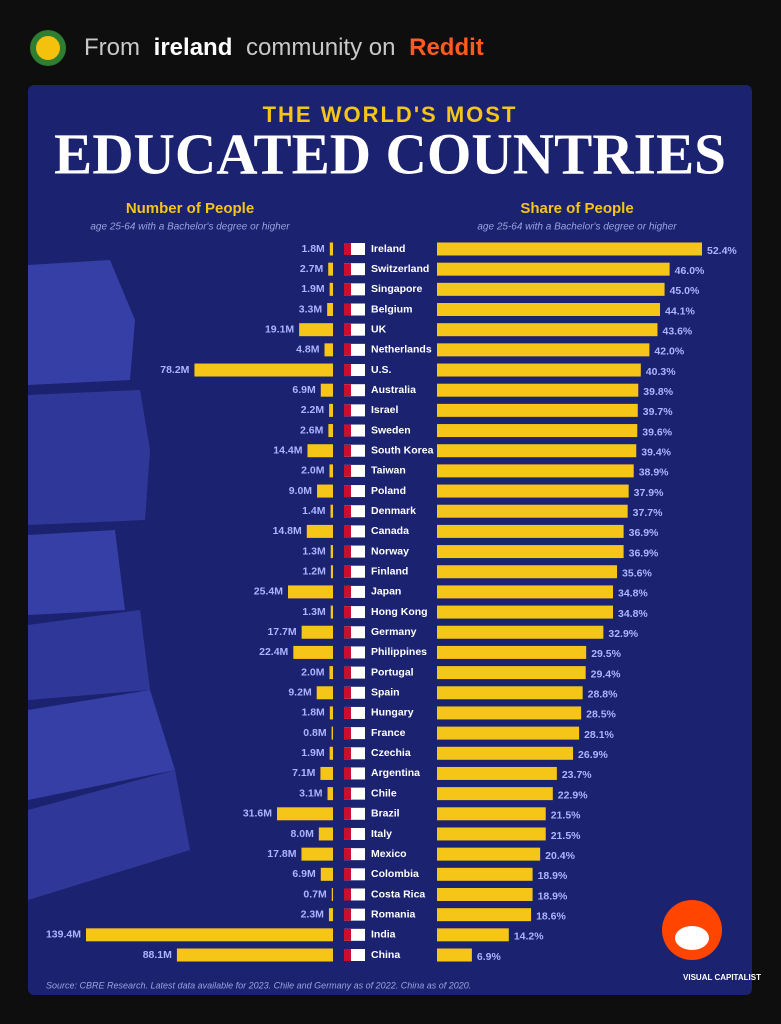  What do you see at coordinates (606, 654) in the screenshot?
I see `value-label: 29.5%` at bounding box center [606, 654].